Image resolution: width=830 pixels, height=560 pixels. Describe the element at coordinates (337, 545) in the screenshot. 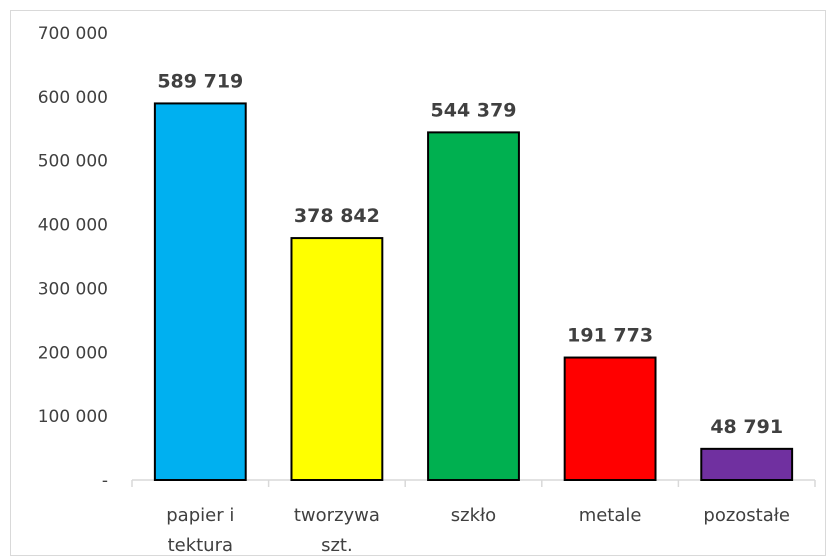

I see `category-label: szt.` at that location.